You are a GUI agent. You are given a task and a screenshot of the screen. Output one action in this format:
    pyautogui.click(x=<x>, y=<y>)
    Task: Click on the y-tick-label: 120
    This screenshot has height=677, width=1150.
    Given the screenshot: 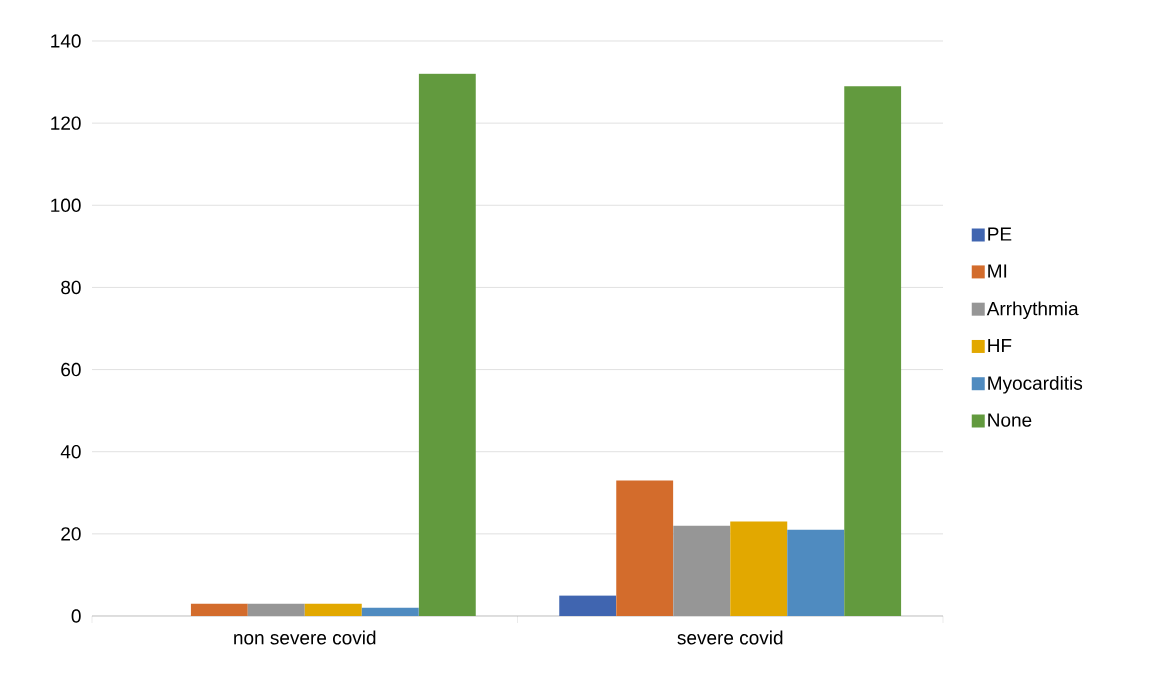 What is the action you would take?
    pyautogui.click(x=66, y=123)
    